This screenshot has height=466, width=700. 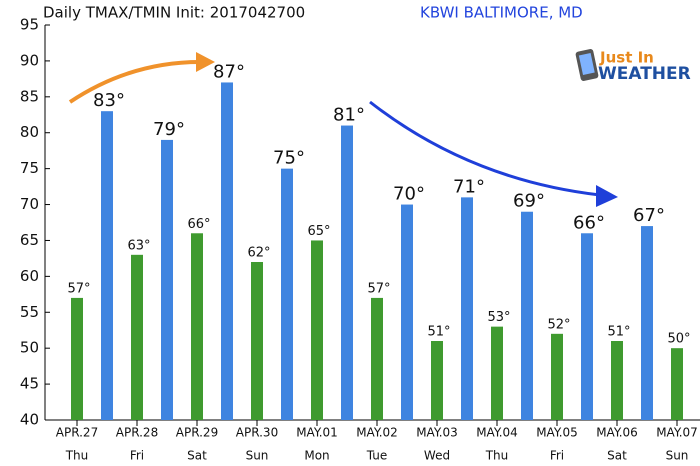 I want to click on value-label: 79°, so click(x=169, y=129).